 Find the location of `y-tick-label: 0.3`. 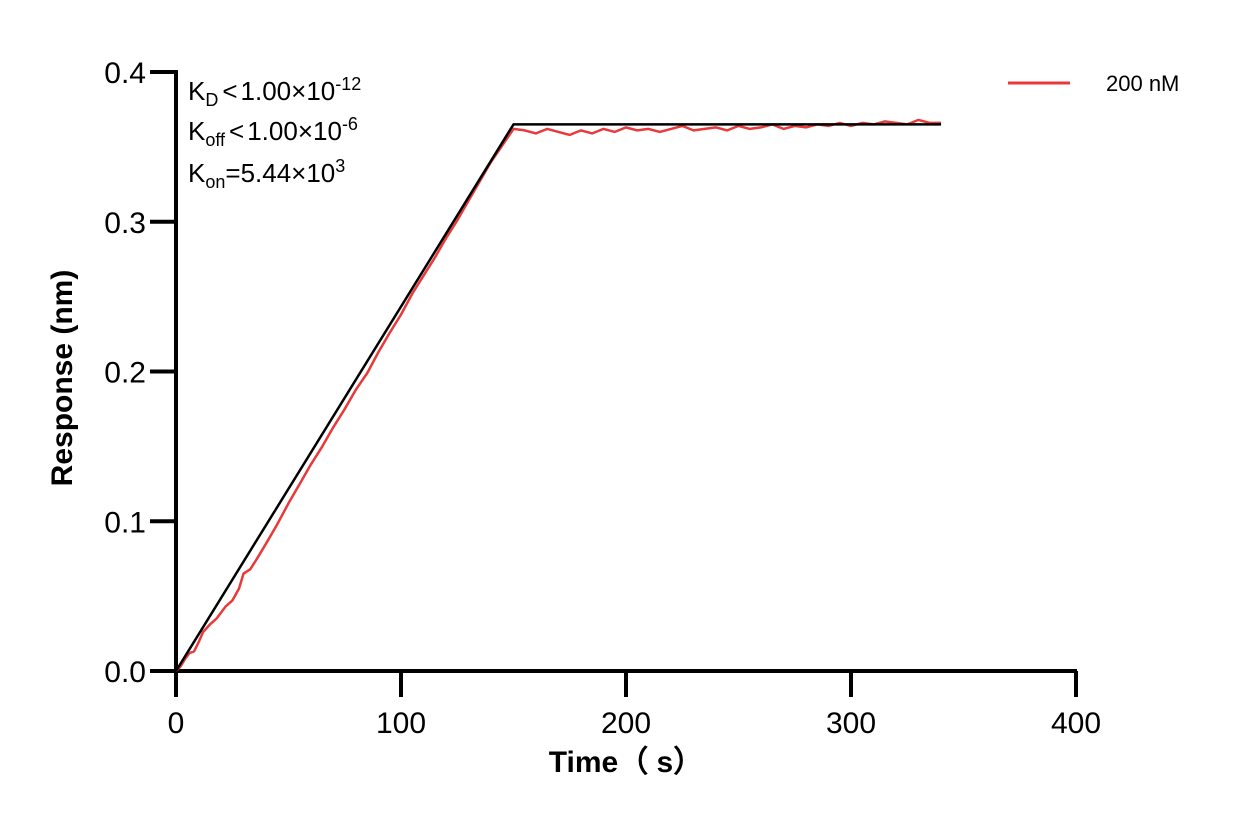

y-tick-label: 0.3 is located at coordinates (125, 223).